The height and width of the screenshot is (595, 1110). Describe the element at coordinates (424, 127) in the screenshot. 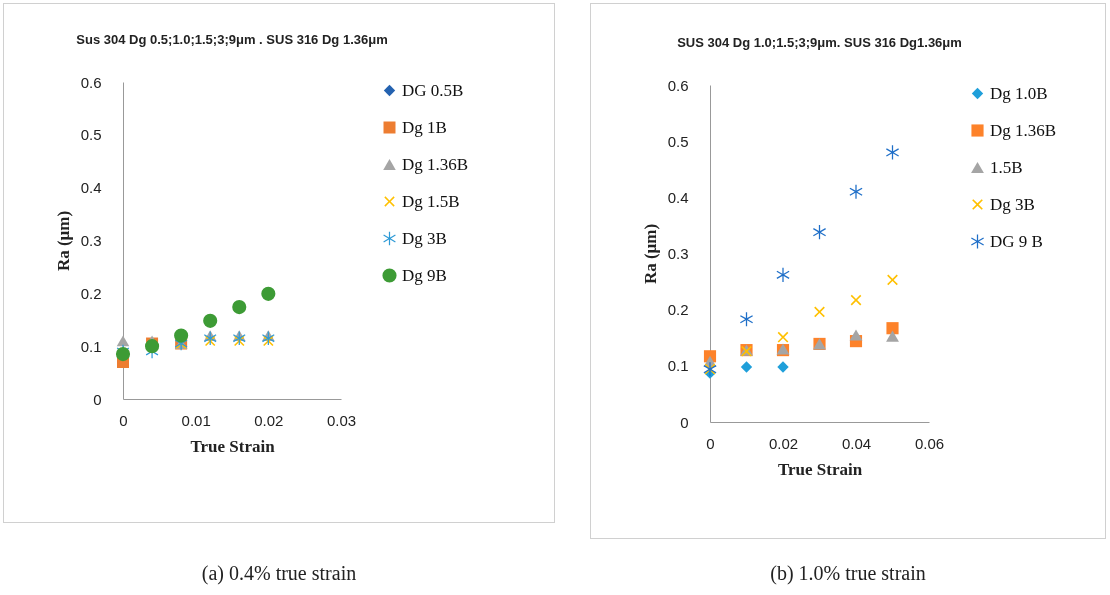

I see `legend-label: Dg 1B` at that location.